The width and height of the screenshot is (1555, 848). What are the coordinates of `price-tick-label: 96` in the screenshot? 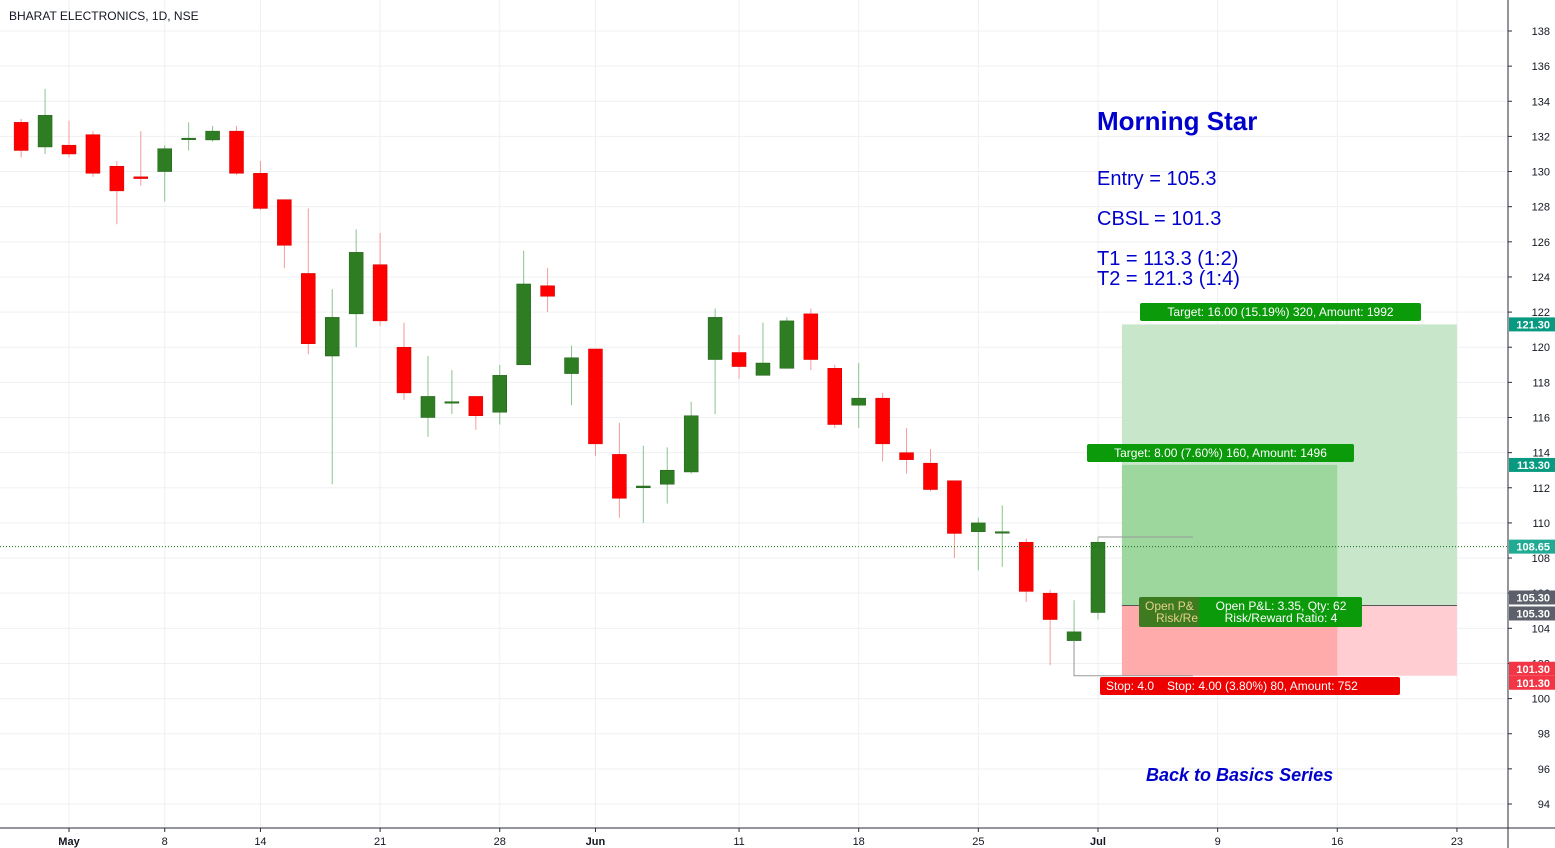 It's located at (1544, 770).